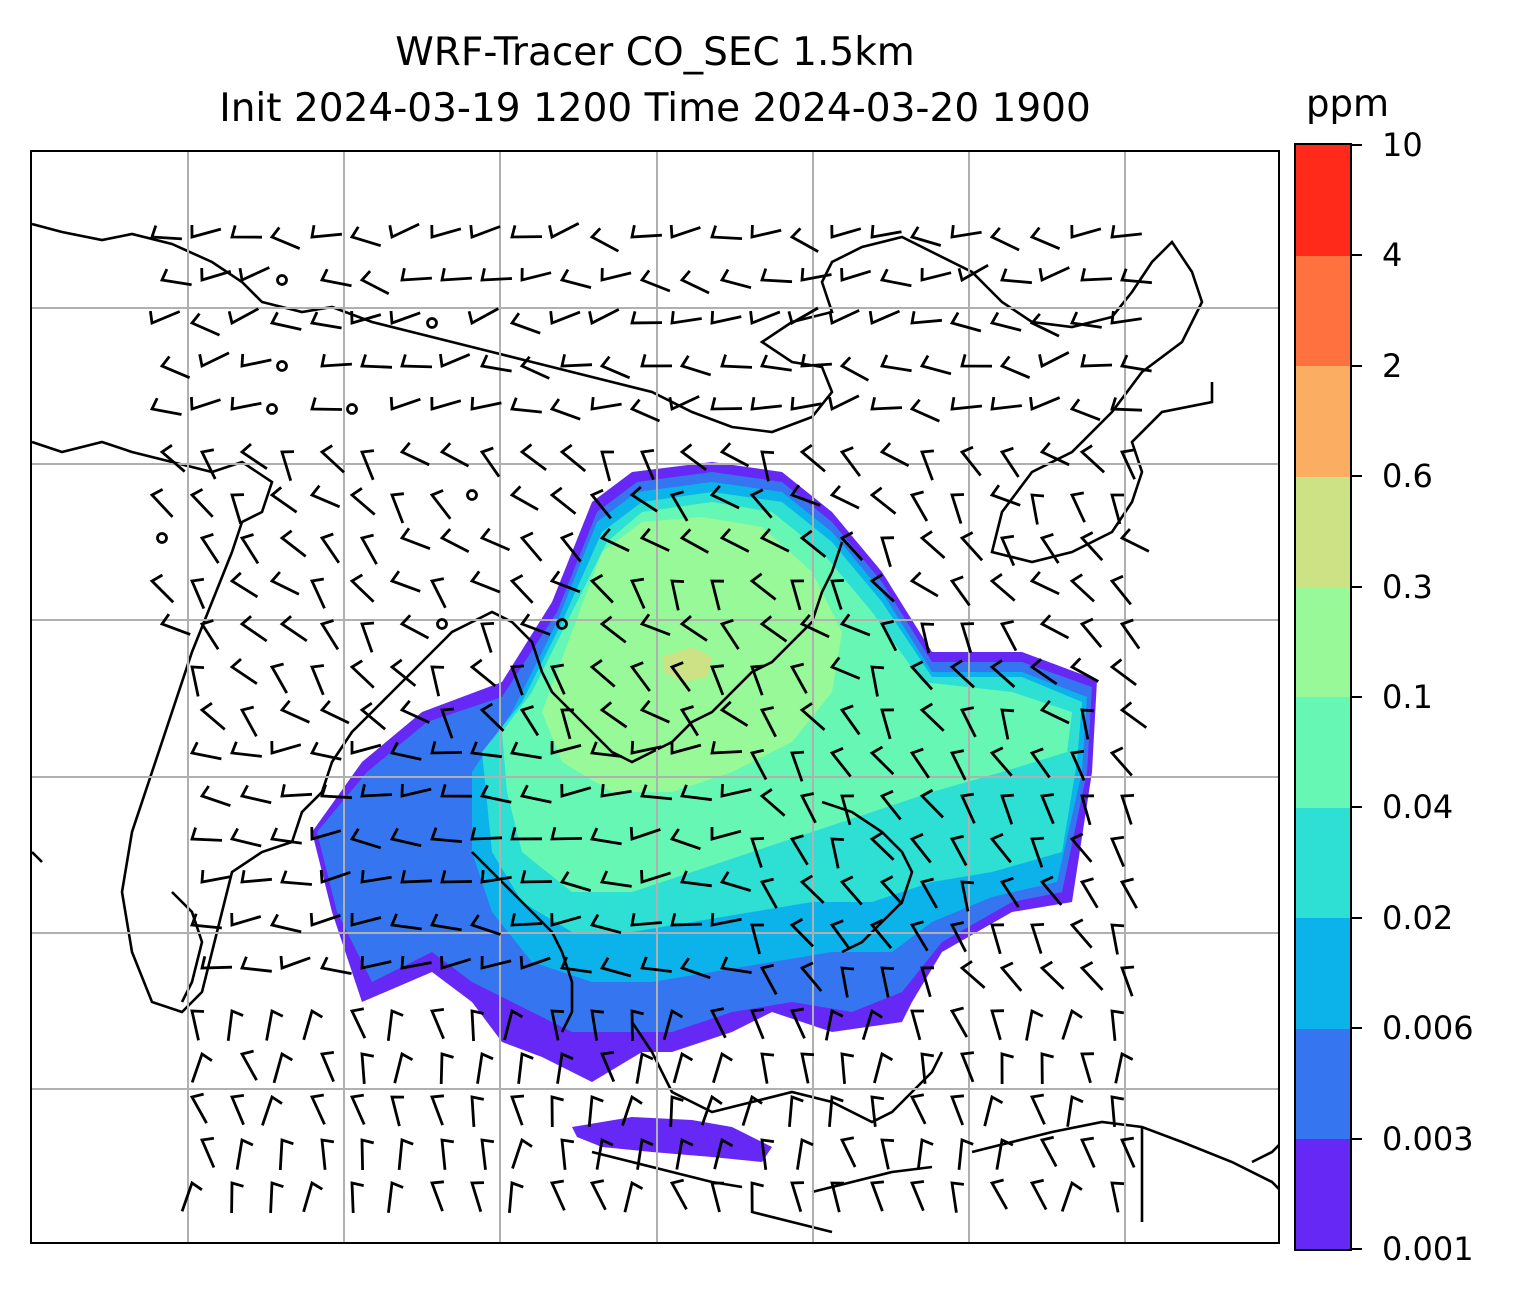 The height and width of the screenshot is (1306, 1528). I want to click on colorbar-tick-label: 4, so click(1392, 255).